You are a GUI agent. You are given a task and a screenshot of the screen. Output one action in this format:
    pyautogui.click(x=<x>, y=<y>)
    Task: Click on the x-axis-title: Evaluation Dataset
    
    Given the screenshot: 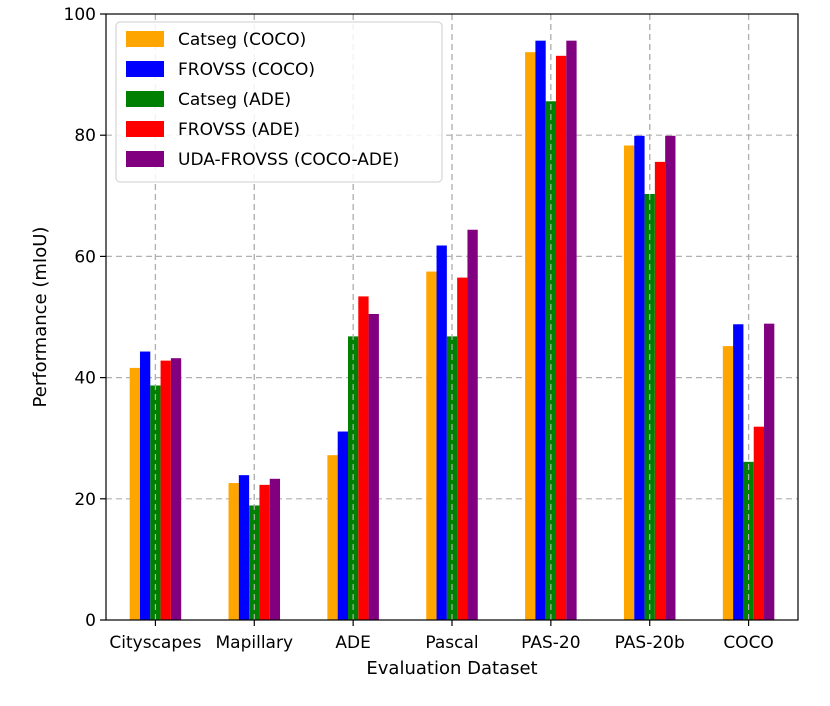 What is the action you would take?
    pyautogui.click(x=451, y=668)
    